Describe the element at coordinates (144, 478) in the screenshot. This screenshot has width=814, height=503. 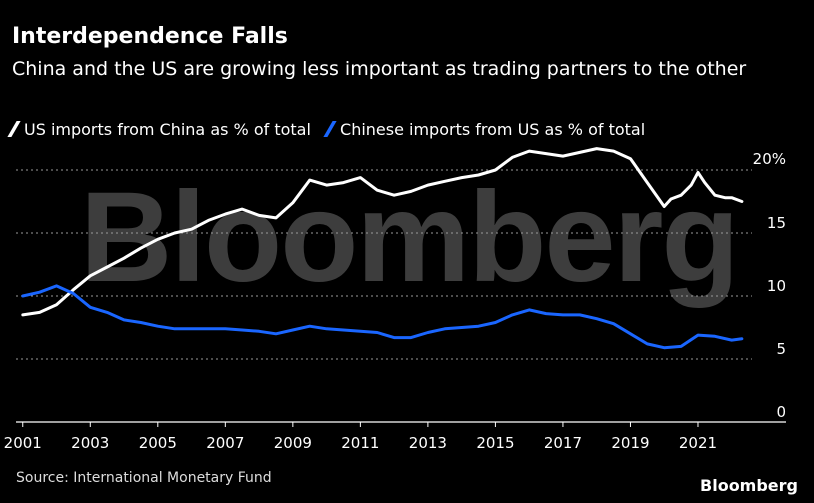
I see `source-note: Source: International Monetary Fund` at that location.